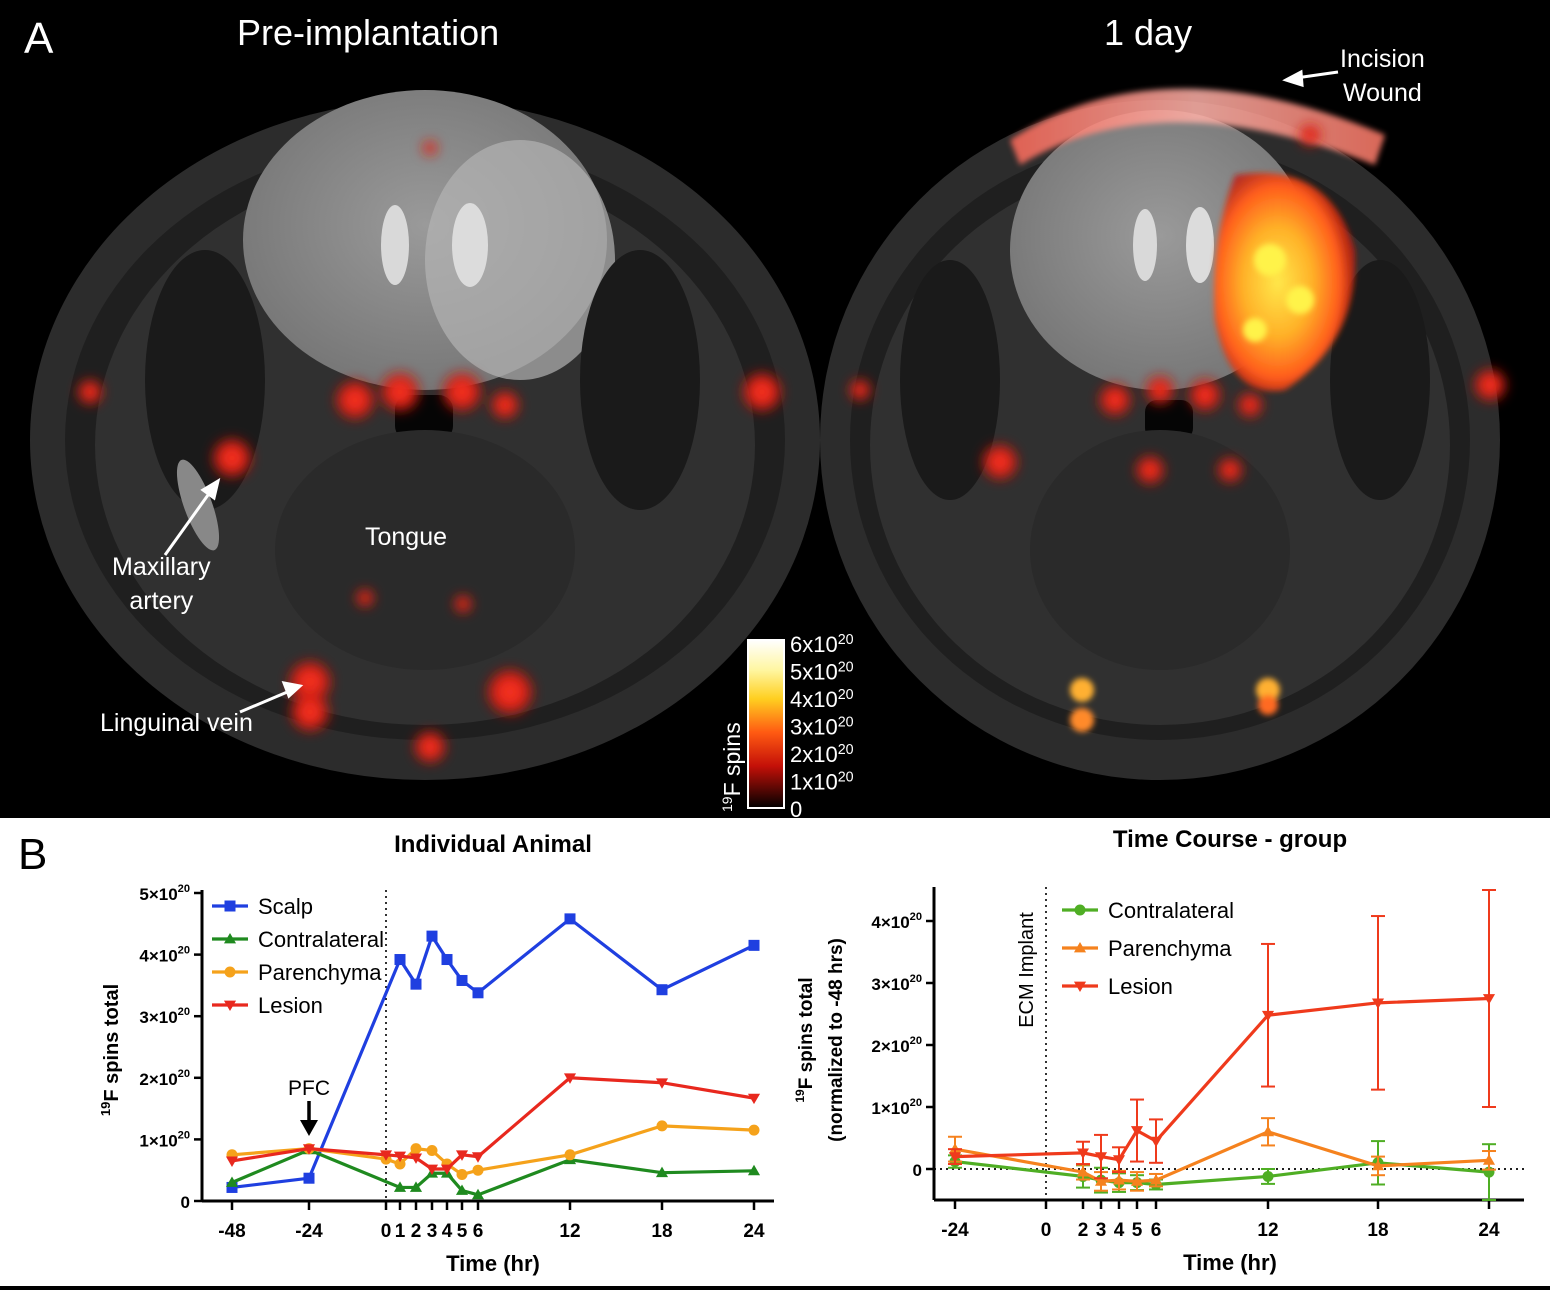 This screenshot has height=1295, width=1550. Describe the element at coordinates (1140, 986) in the screenshot. I see `legend-label: Lesion` at that location.